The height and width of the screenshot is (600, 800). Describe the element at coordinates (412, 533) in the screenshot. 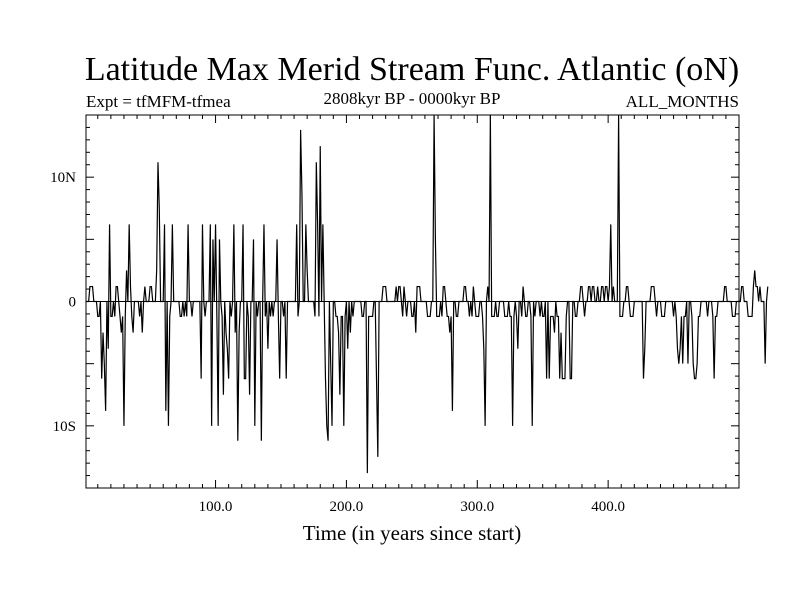

I see `x-axis-label: Time (in years since start)` at that location.